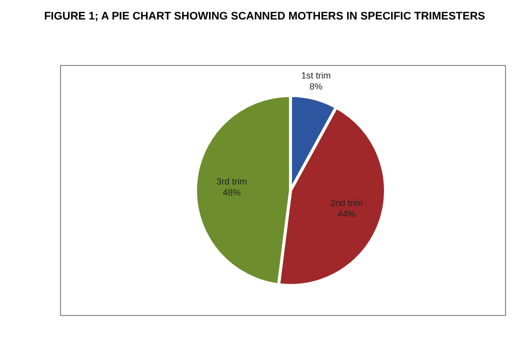 The width and height of the screenshot is (529, 361). What do you see at coordinates (347, 214) in the screenshot?
I see `data-label: 44%` at bounding box center [347, 214].